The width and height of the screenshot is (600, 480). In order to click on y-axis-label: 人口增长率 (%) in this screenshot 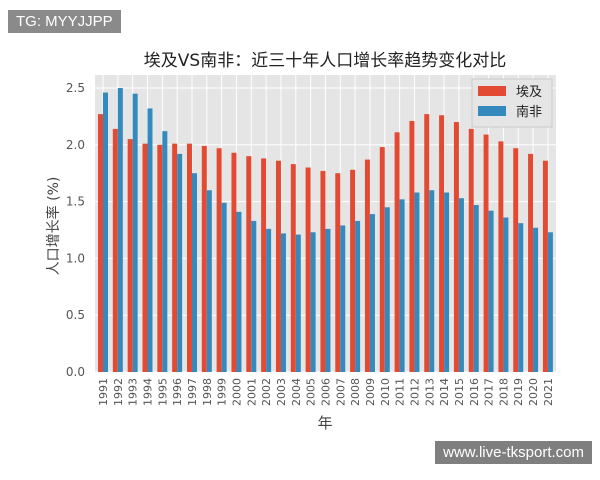, I will do `click(53, 226)`.